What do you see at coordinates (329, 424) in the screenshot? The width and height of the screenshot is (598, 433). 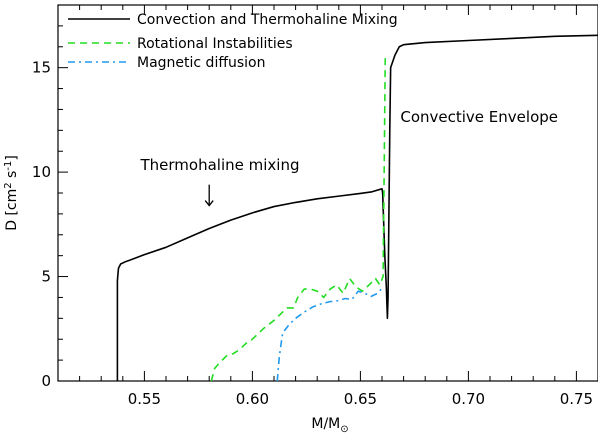 I see `x-axis-label: M/M⊙` at bounding box center [329, 424].